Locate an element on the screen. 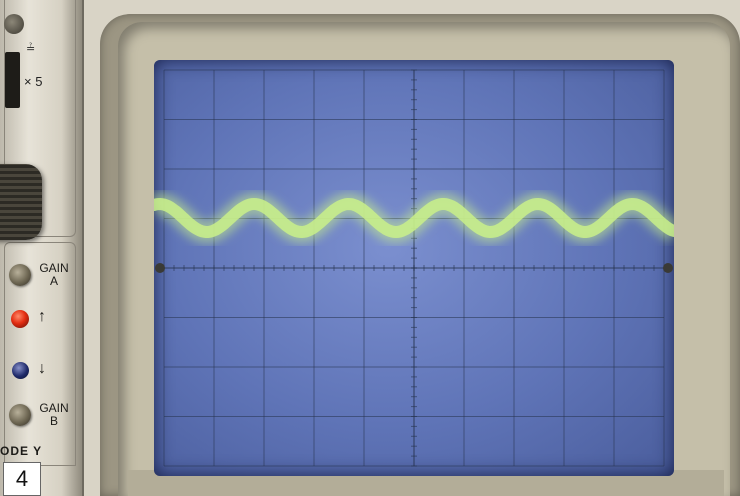 The image size is (740, 496). gain-a-label: GAIN A is located at coordinates (54, 275).